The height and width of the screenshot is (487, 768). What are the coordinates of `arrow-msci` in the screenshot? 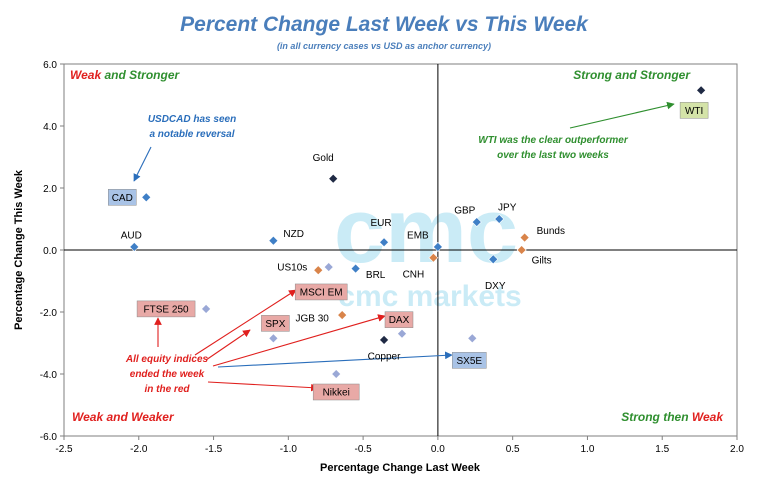 It's located at (245, 322).